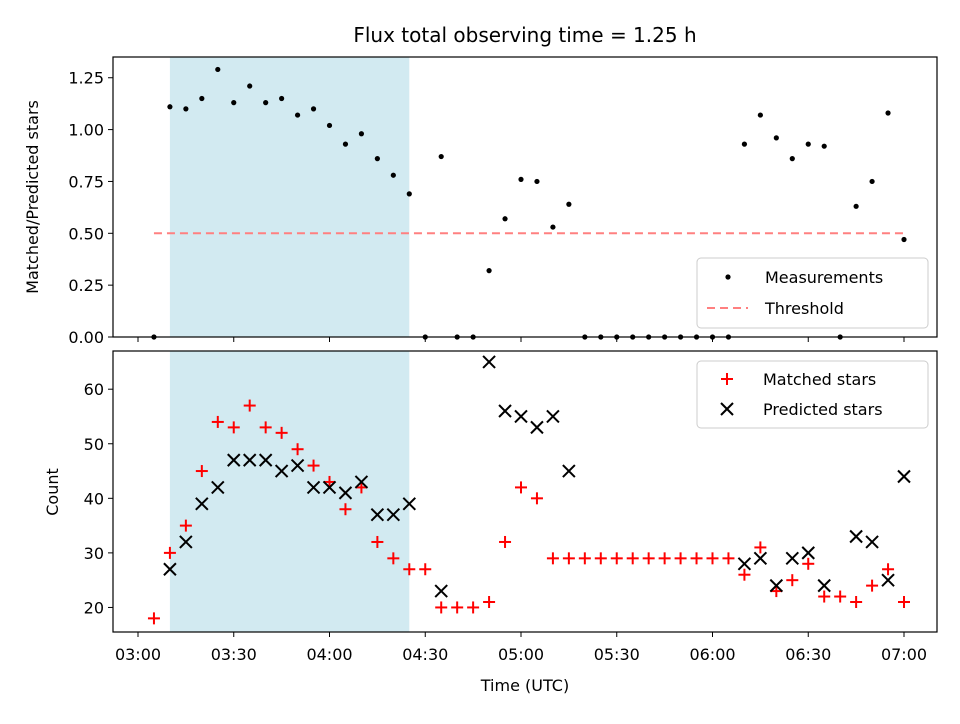 The image size is (960, 724). I want to click on top-highlight-span, so click(289, 197).